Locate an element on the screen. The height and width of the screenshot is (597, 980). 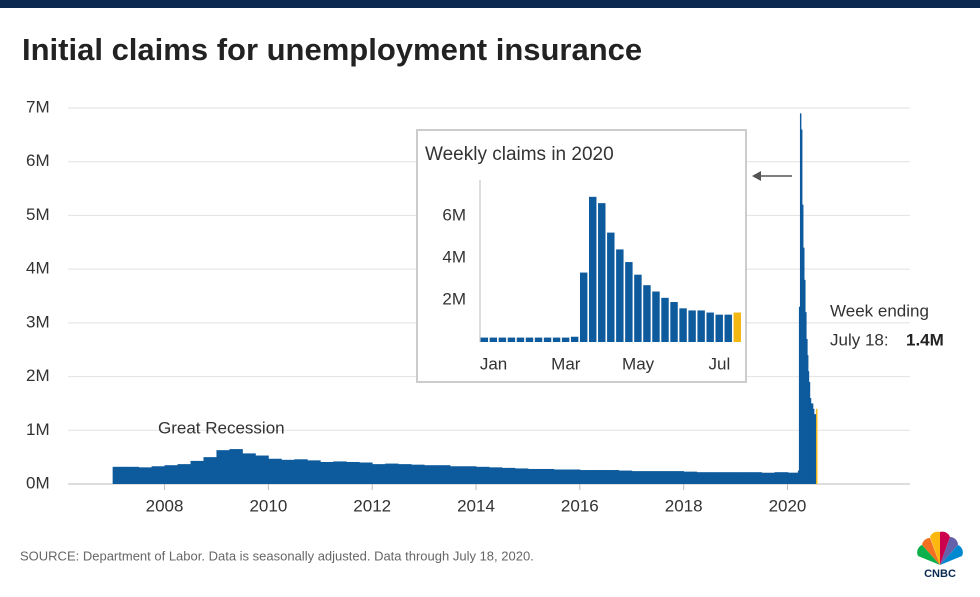
x-tick-label: 2014 is located at coordinates (476, 505).